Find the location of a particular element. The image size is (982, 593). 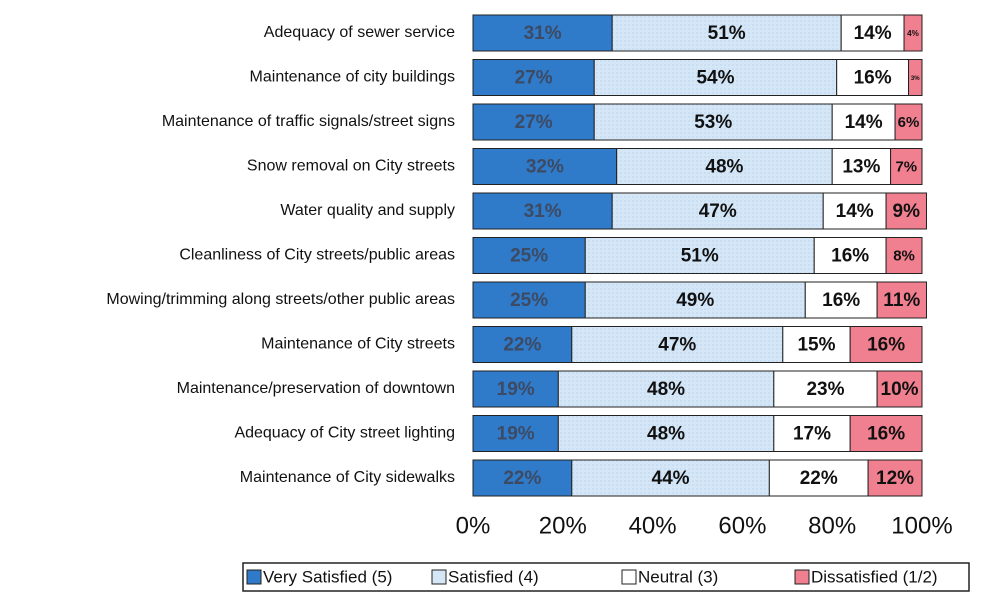

value-label: 12% is located at coordinates (895, 478).